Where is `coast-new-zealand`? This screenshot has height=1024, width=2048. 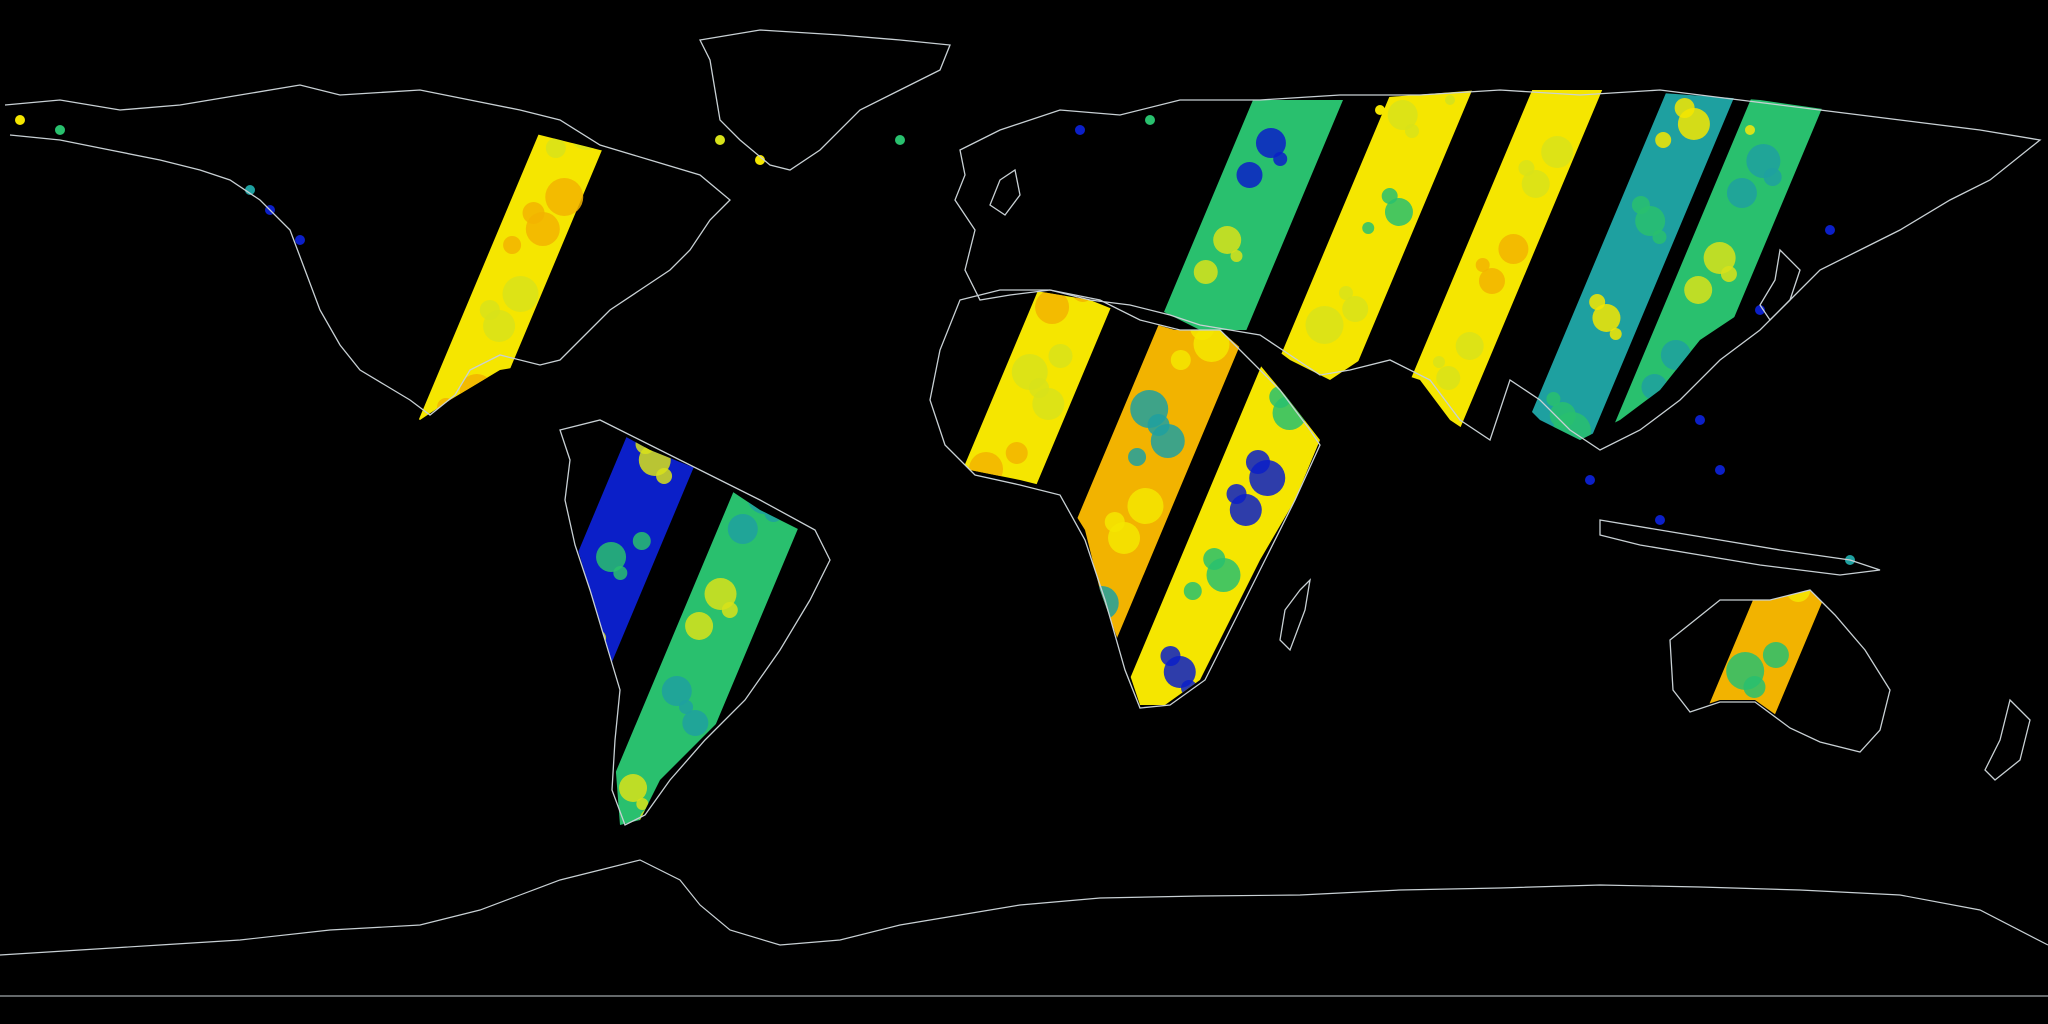
coast-new-zealand is located at coordinates (2007, 739).